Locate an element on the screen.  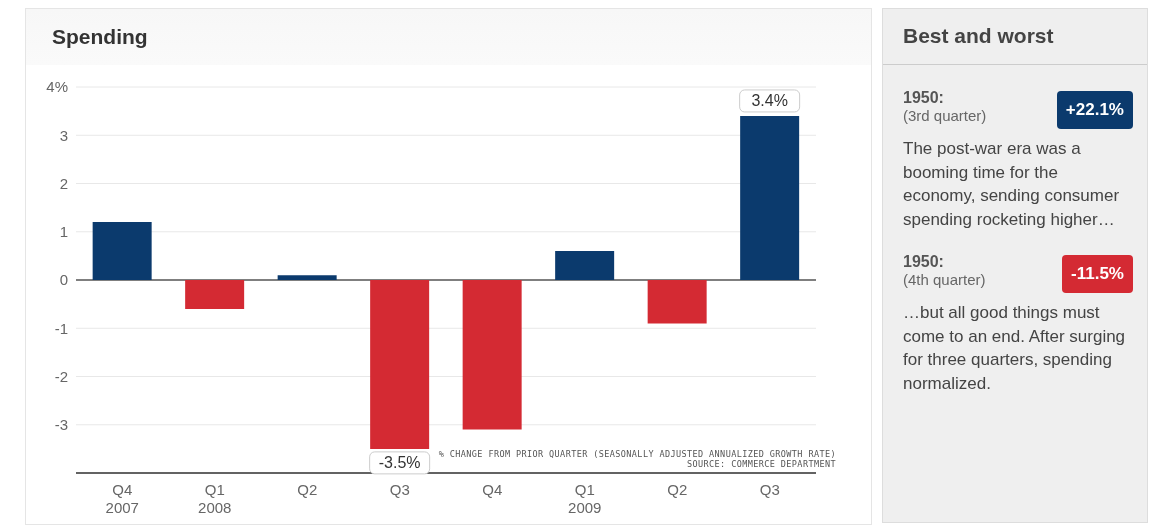
y-tick-label: -1 is located at coordinates (61, 328).